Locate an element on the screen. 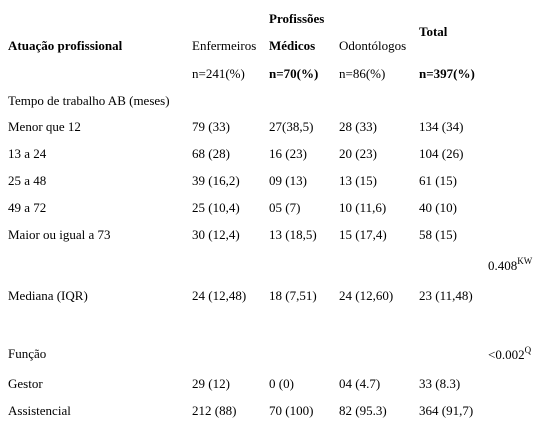  row-header: Atuação profissional is located at coordinates (65, 45).